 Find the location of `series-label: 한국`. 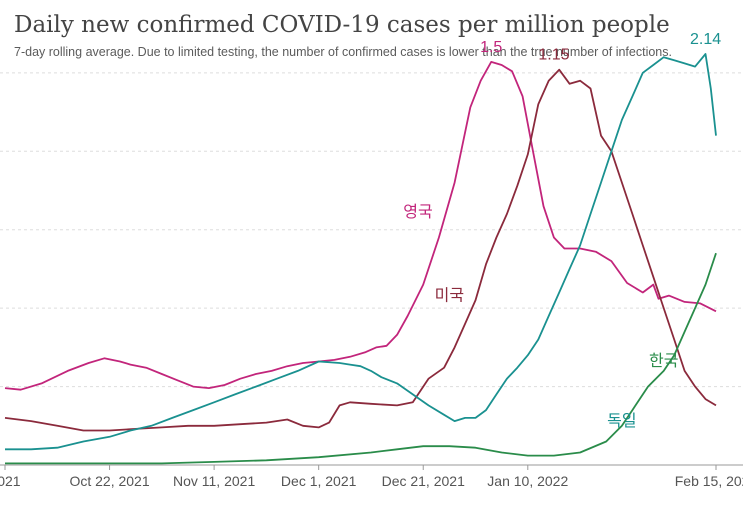

series-label: 한국 is located at coordinates (663, 360).